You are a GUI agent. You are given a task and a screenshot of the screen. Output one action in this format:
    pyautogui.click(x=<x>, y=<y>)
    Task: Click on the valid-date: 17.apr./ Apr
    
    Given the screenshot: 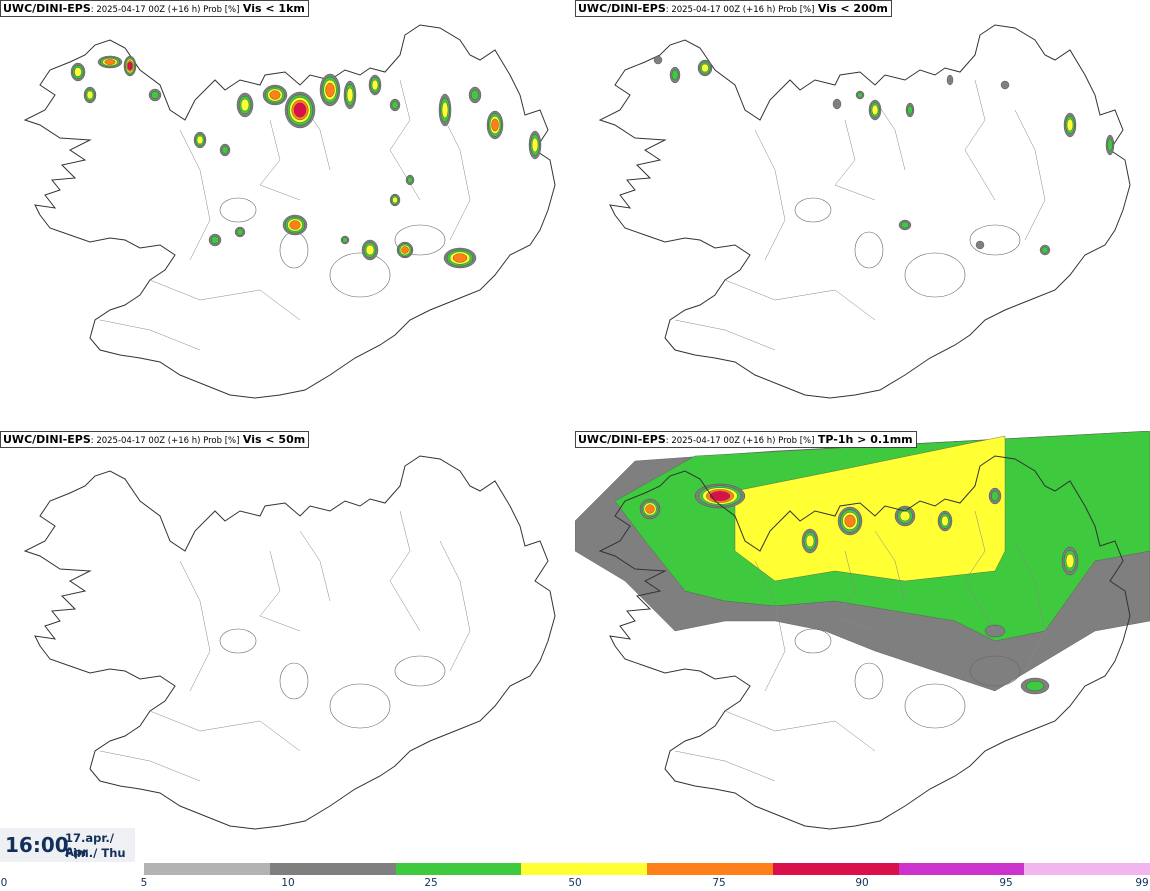 What is the action you would take?
    pyautogui.click(x=89, y=845)
    